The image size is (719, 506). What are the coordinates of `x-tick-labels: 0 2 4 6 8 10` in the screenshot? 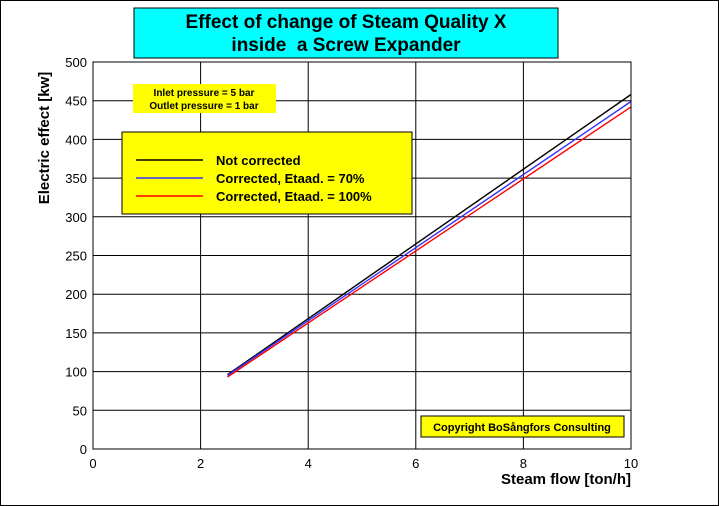 It's located at (363, 463).